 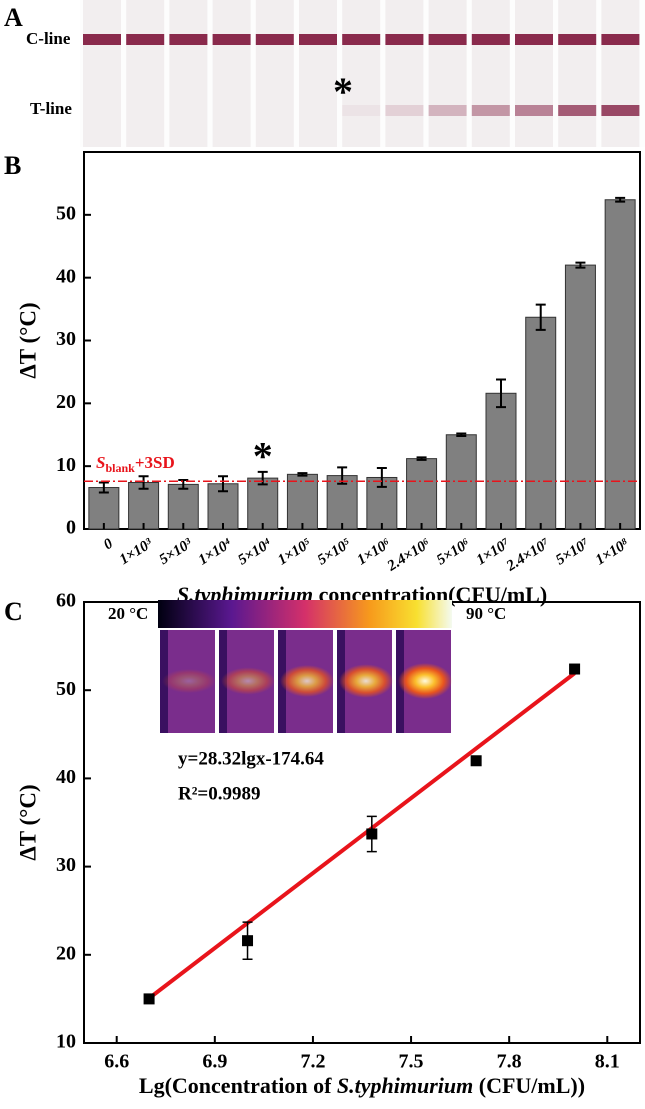 What do you see at coordinates (529, 1085) in the screenshot?
I see `x-axis-label-part: (CFU/mL))` at bounding box center [529, 1085].